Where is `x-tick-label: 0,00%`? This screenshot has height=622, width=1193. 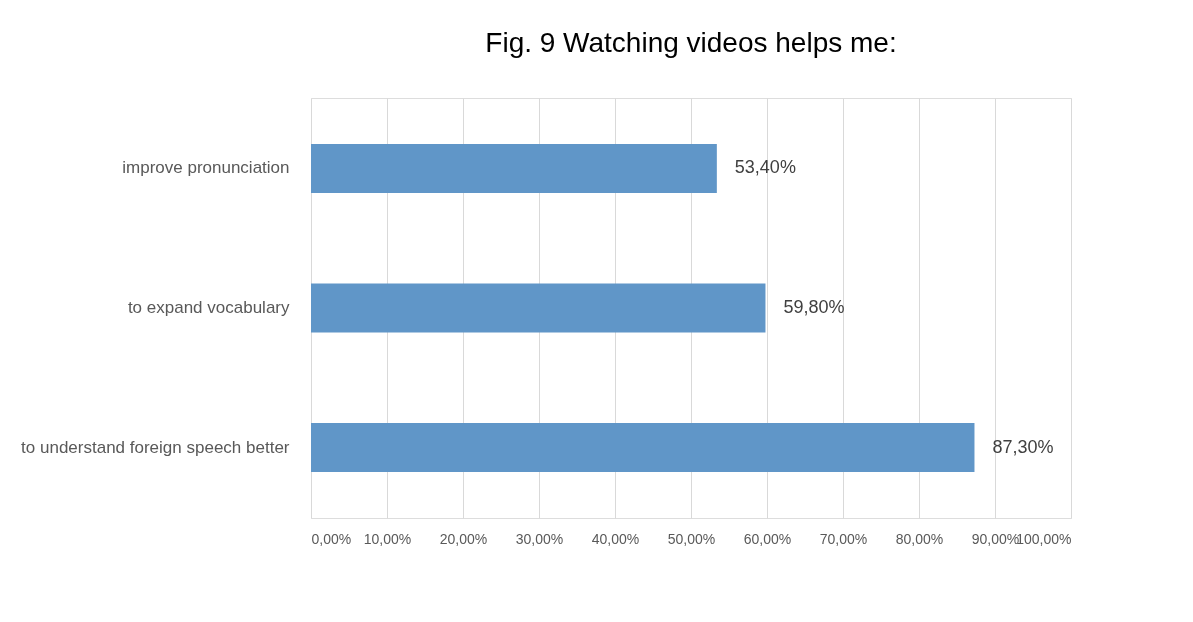
x-tick-label: 0,00% is located at coordinates (331, 538).